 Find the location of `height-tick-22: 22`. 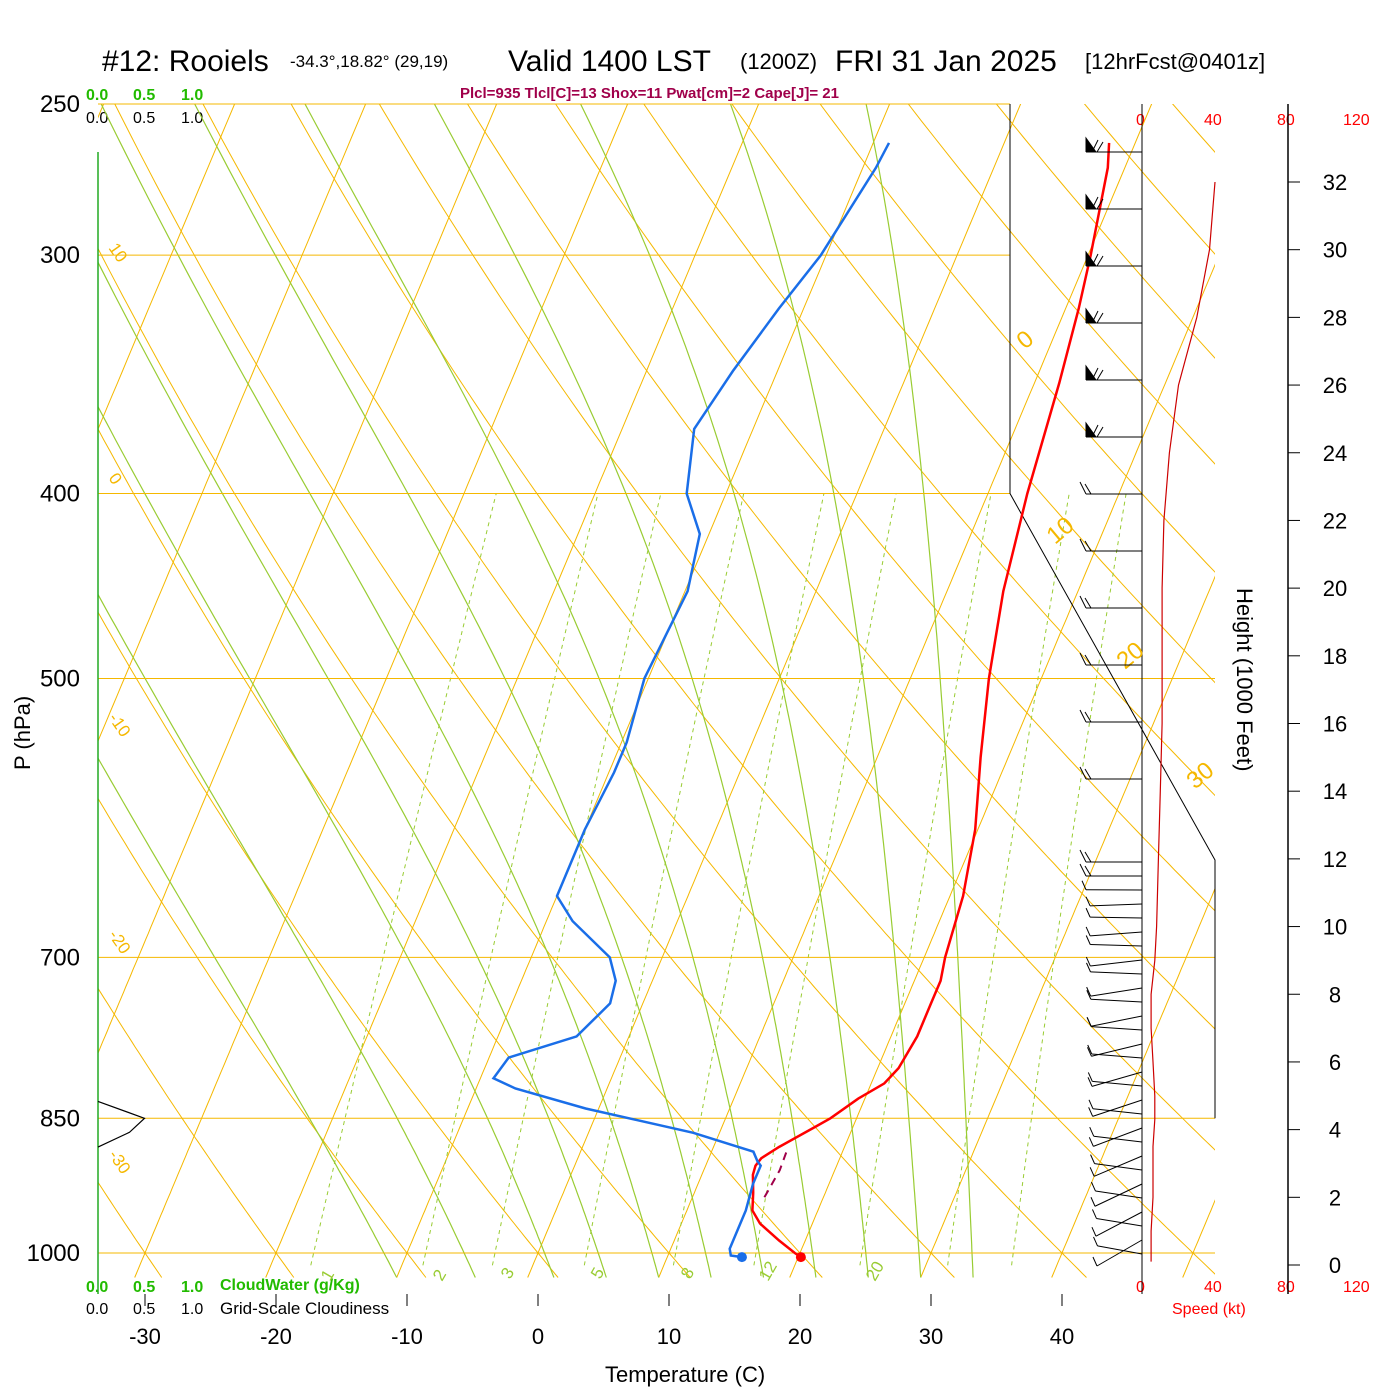

height-tick-22: 22 is located at coordinates (1335, 520).